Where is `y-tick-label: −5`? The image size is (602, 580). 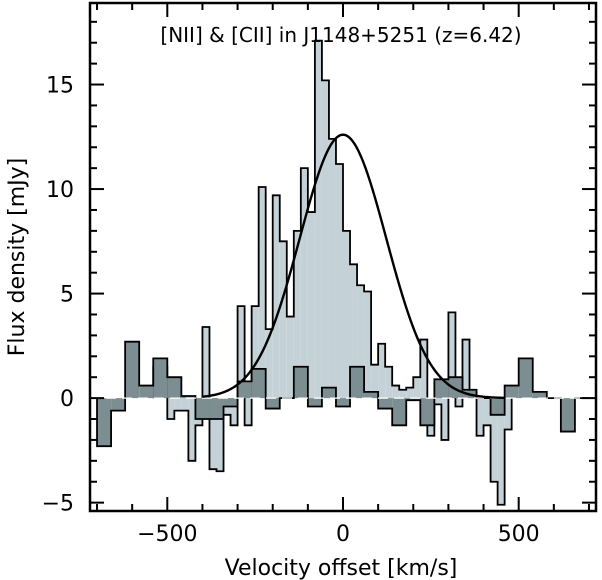 y-tick-label: −5 is located at coordinates (58, 504).